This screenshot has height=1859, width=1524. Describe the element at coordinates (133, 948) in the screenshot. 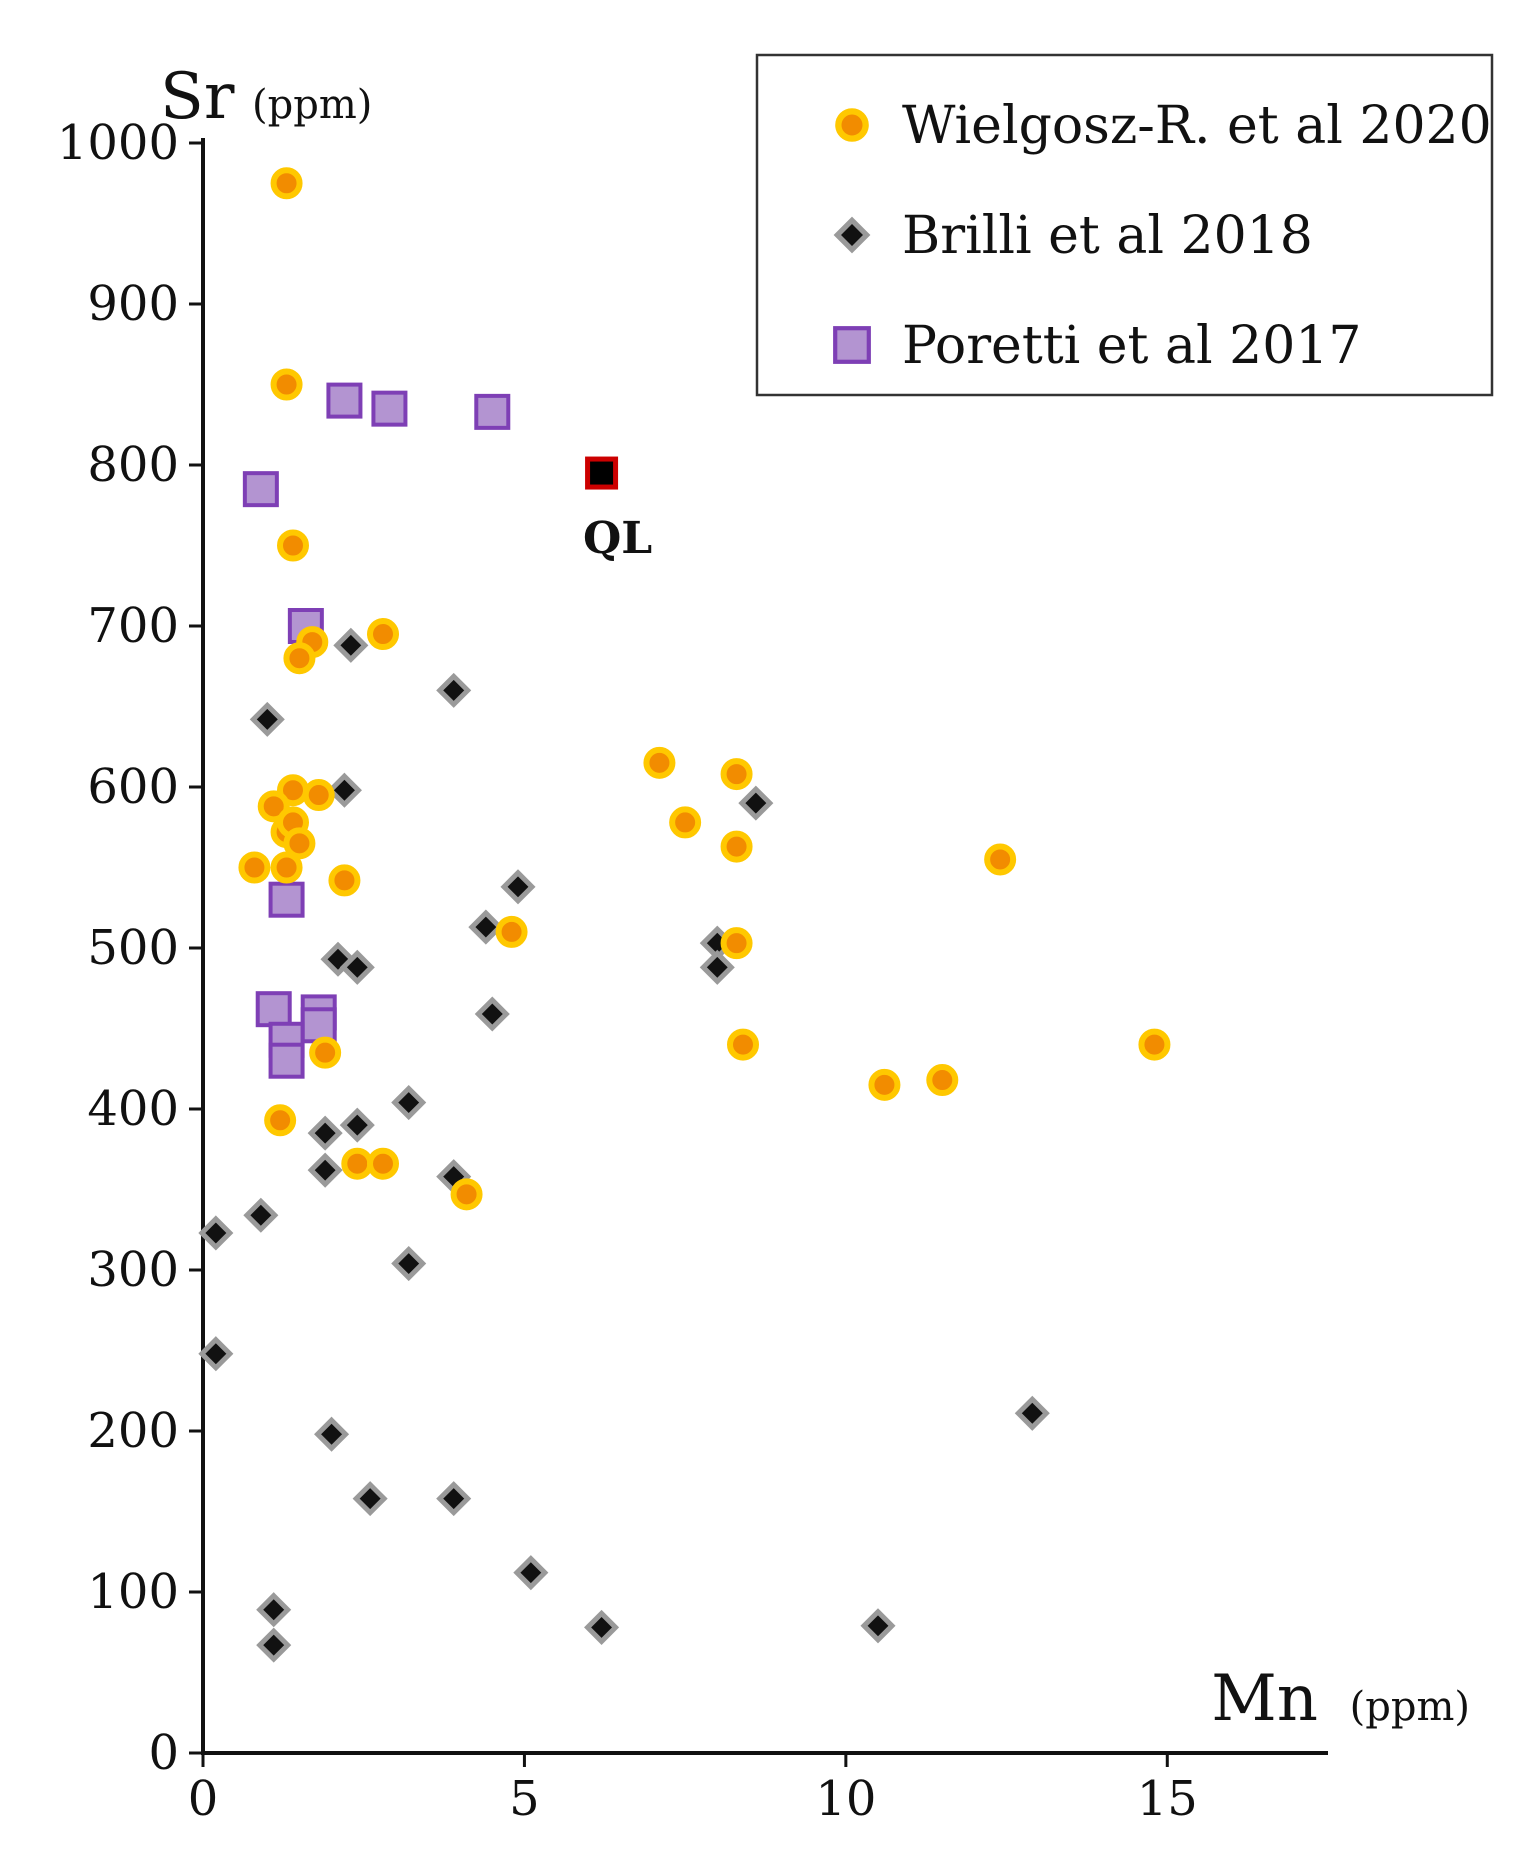

I see `y-tick-label: 500` at that location.